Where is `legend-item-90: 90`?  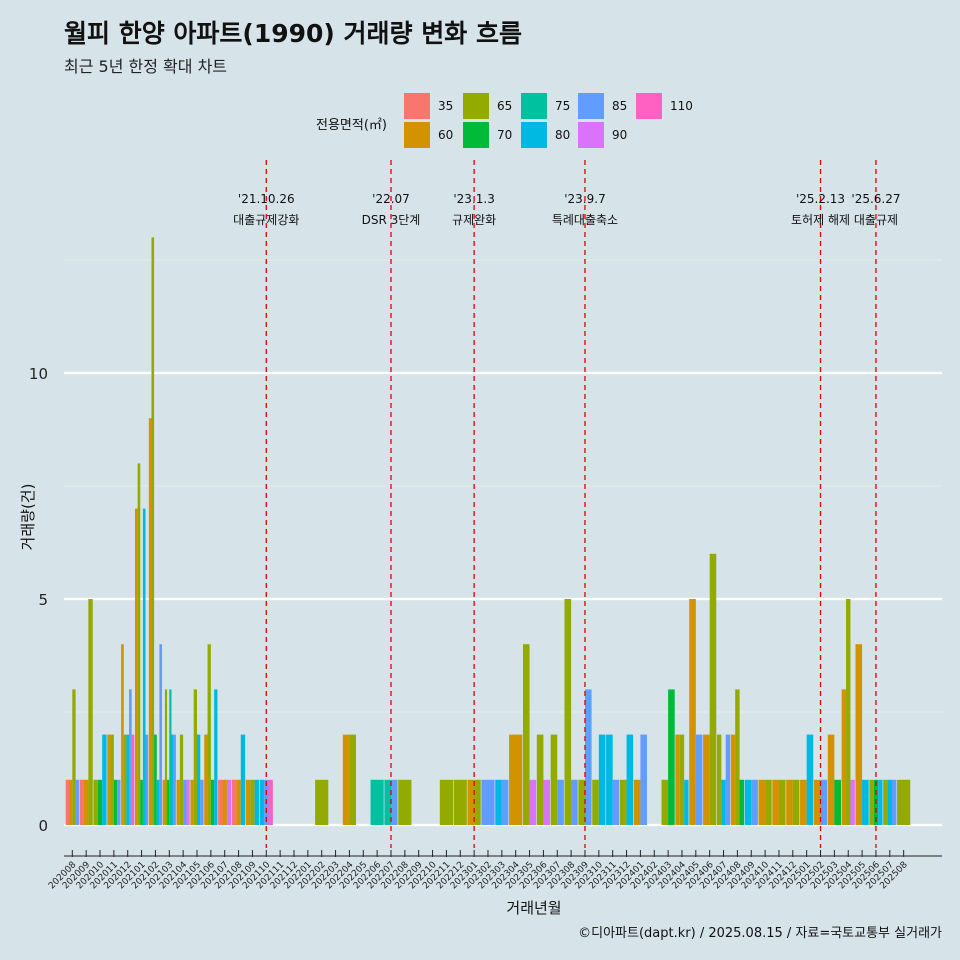
legend-item-90: 90 is located at coordinates (628, 136).